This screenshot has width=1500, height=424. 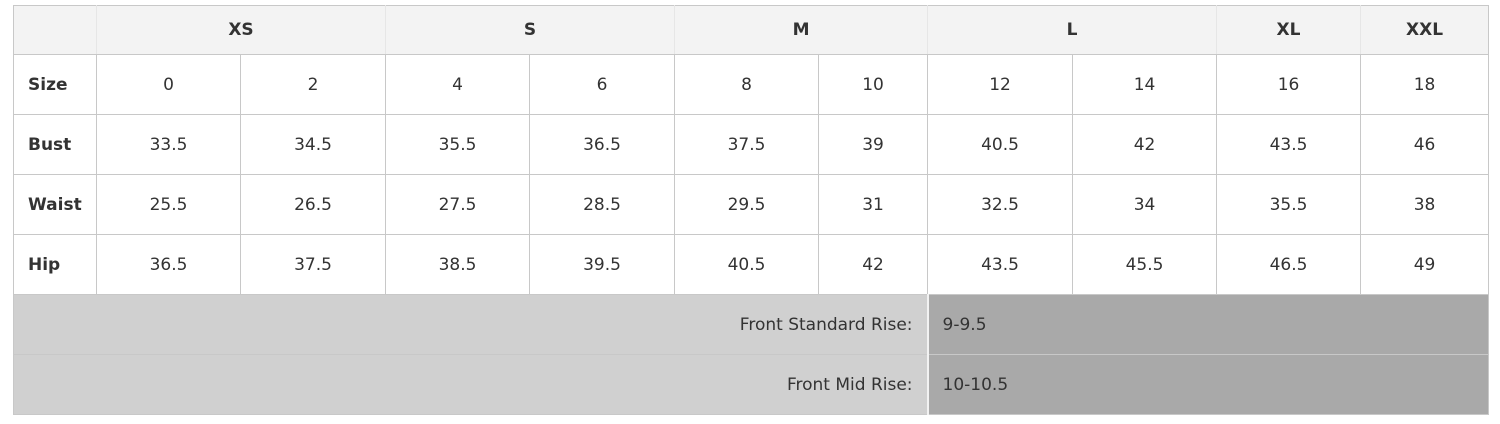 What do you see at coordinates (458, 264) in the screenshot?
I see `table-cell: 38.5` at bounding box center [458, 264].